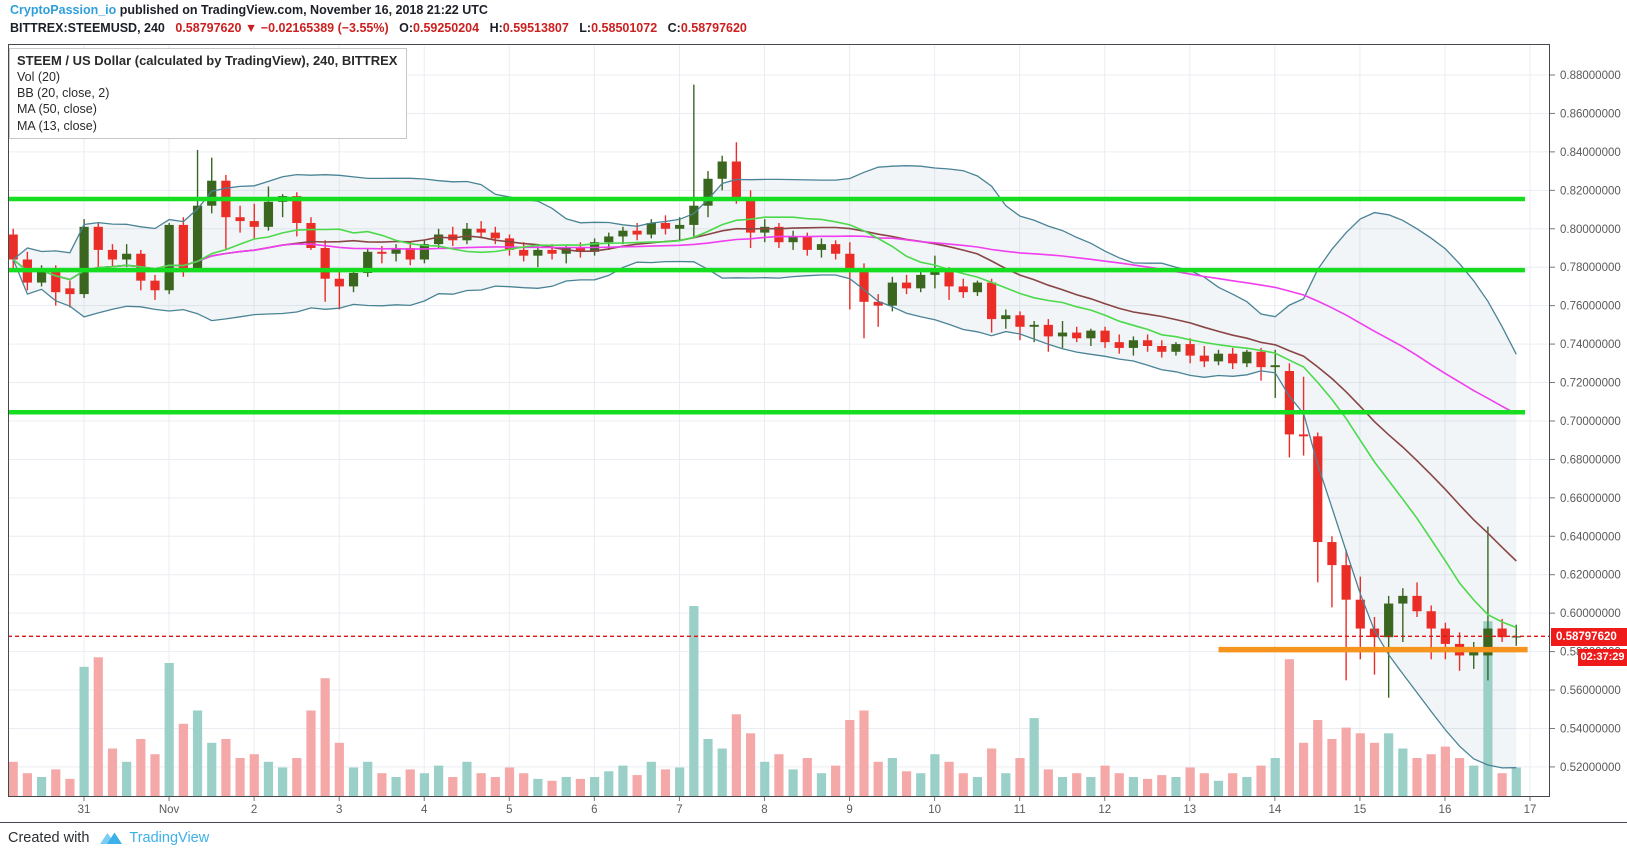 The image size is (1627, 860). I want to click on open-value: 0.59250204, so click(446, 28).